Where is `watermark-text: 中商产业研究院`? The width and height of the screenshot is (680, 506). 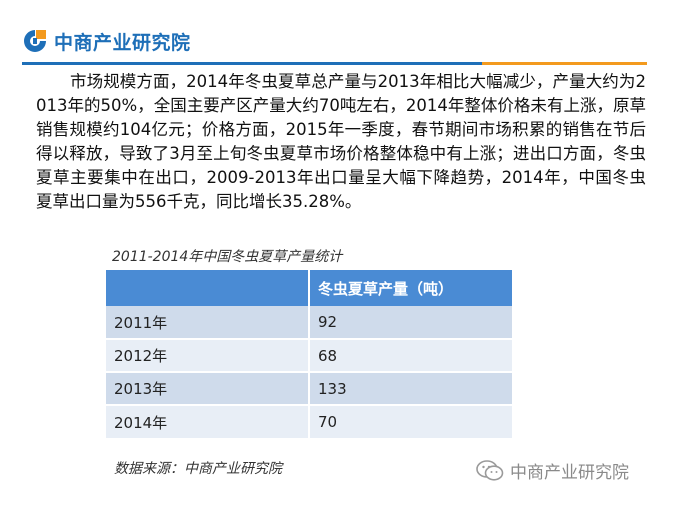 watermark-text: 中商产业研究院 is located at coordinates (569, 473).